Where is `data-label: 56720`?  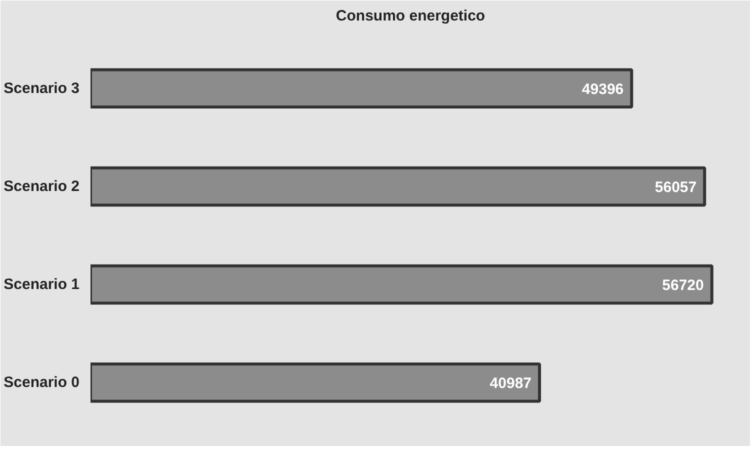 data-label: 56720 is located at coordinates (683, 285).